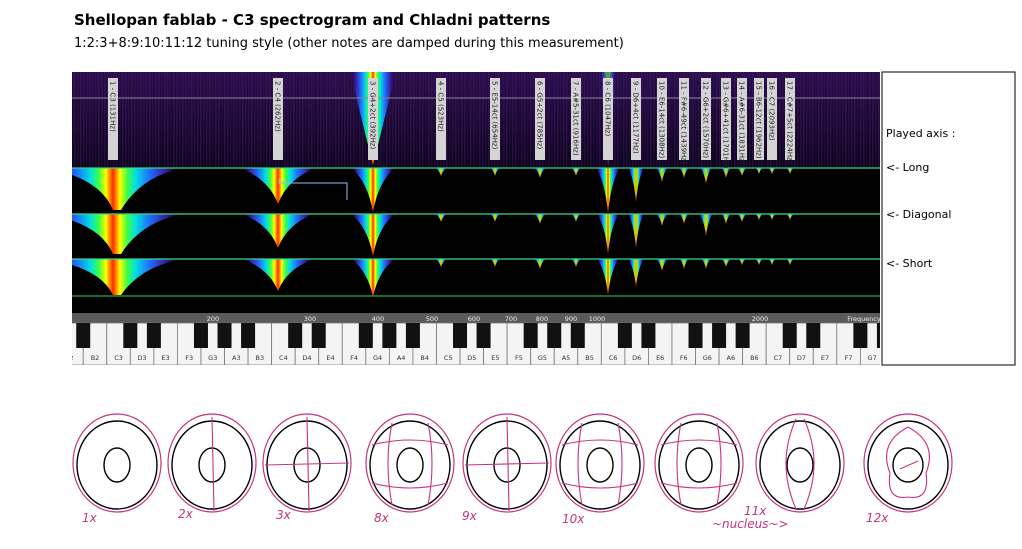  I want to click on note-label: 1 - C3 (131Hz), so click(113, 106).